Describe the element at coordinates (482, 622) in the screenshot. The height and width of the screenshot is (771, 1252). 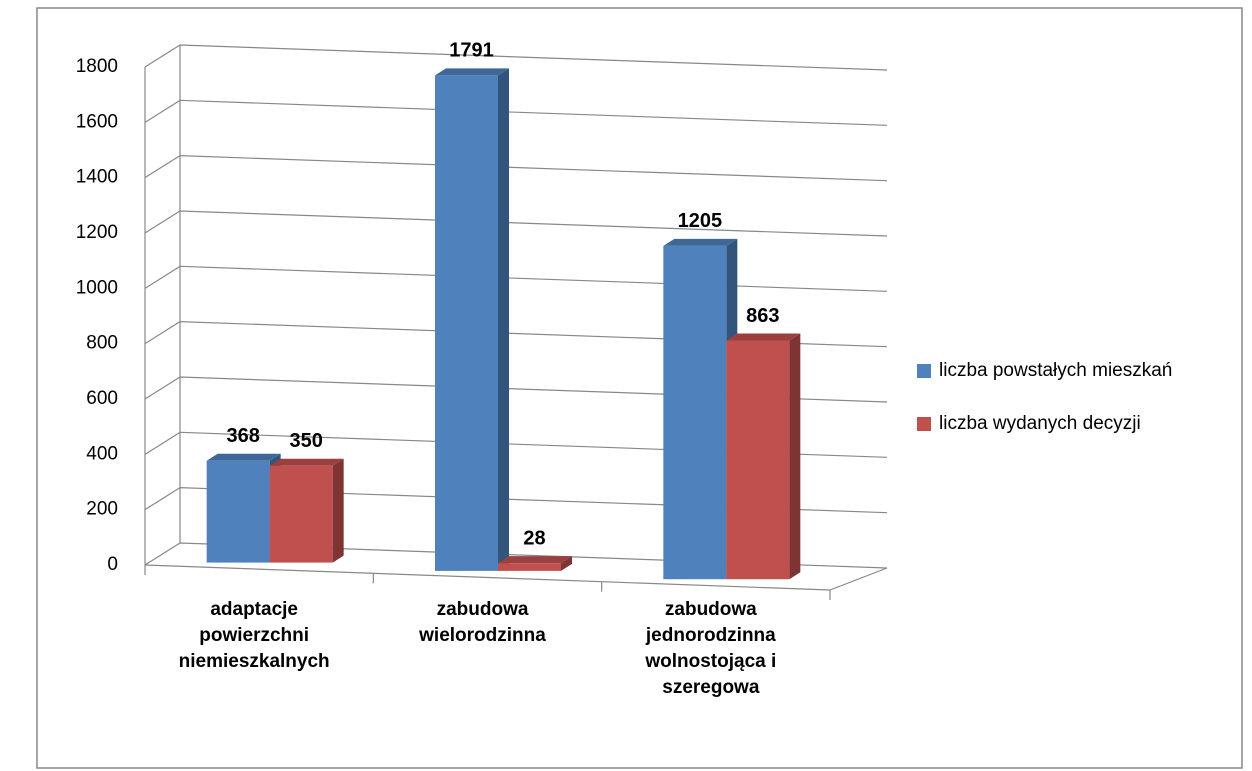
I see `x-tick-label: zabudowa wielorodzinna` at that location.